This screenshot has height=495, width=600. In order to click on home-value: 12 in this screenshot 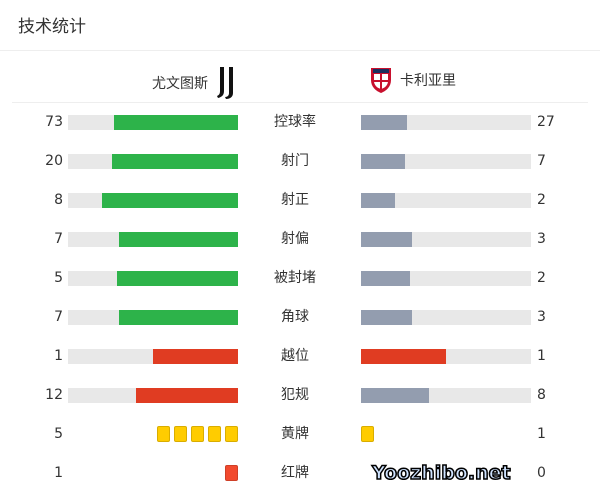, I will do `click(54, 395)`.